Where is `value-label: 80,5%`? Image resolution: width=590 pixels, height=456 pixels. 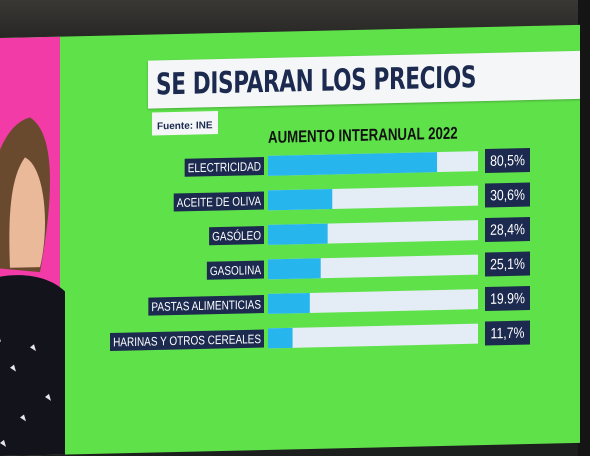
value-label: 80,5% is located at coordinates (507, 160).